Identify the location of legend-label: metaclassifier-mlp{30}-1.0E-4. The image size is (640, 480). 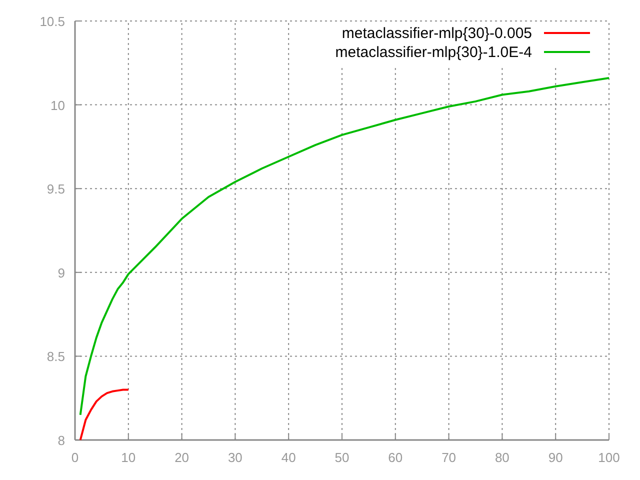
(433, 52).